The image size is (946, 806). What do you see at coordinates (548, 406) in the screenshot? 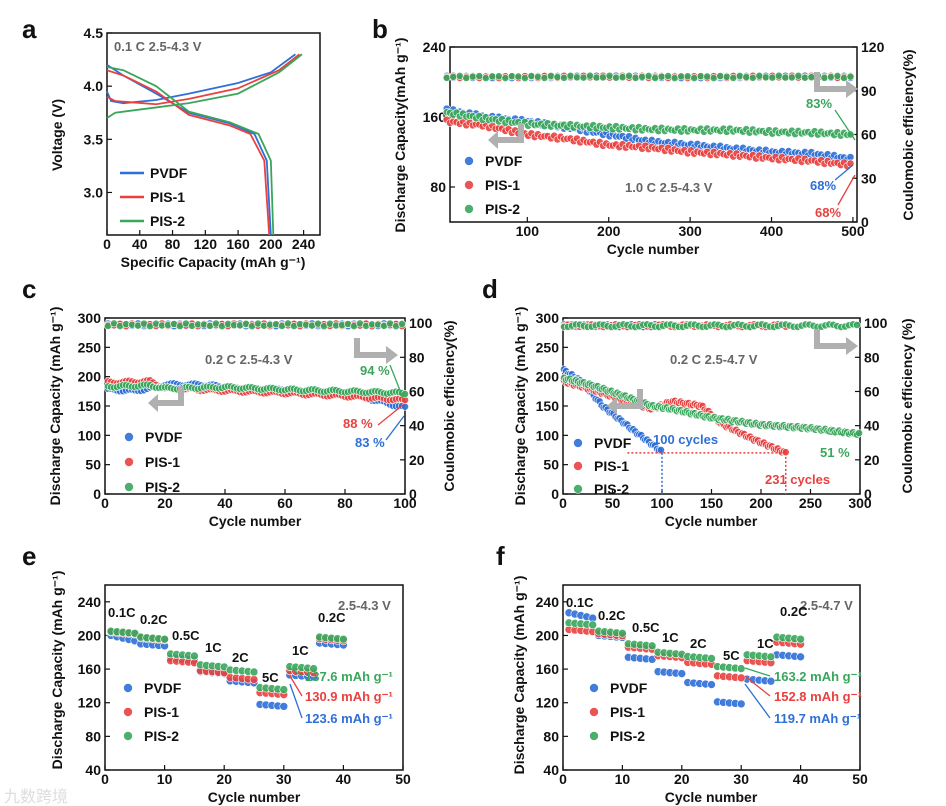
I see `y-tick-label: 150` at bounding box center [548, 406].